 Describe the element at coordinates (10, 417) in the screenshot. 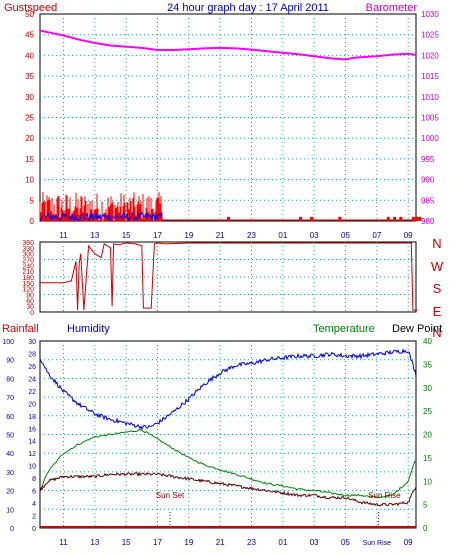

I see `humidity-axis-tick-label: 60` at that location.